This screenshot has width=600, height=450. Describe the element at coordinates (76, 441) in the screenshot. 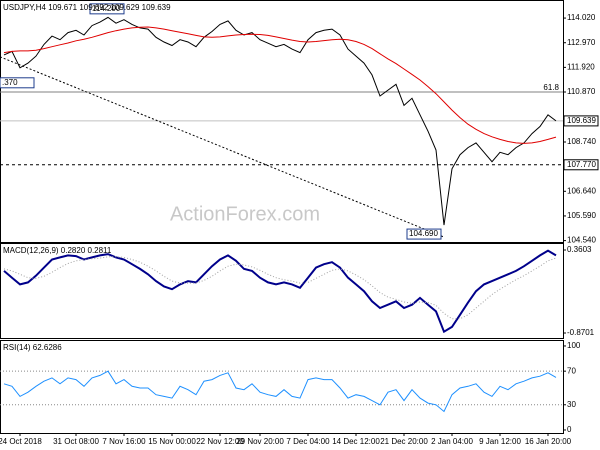

I see `x-tick-label: 31 Oct 08:00` at that location.